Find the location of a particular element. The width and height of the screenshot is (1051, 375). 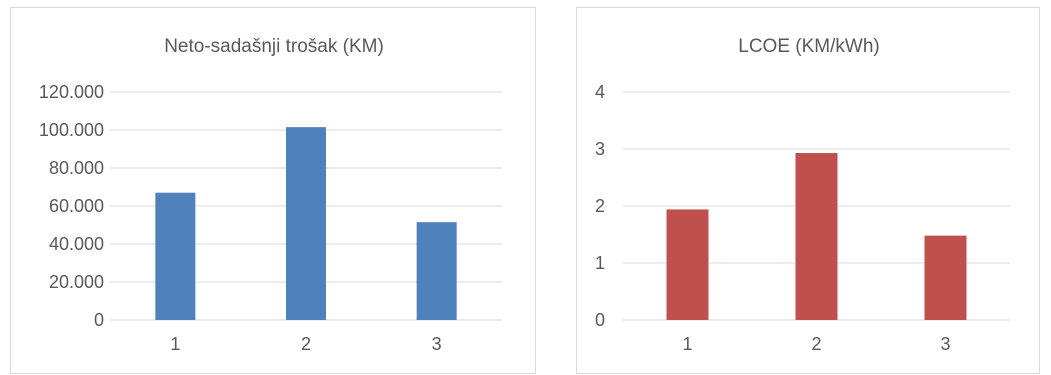

y-tick-label: 3 is located at coordinates (600, 149).